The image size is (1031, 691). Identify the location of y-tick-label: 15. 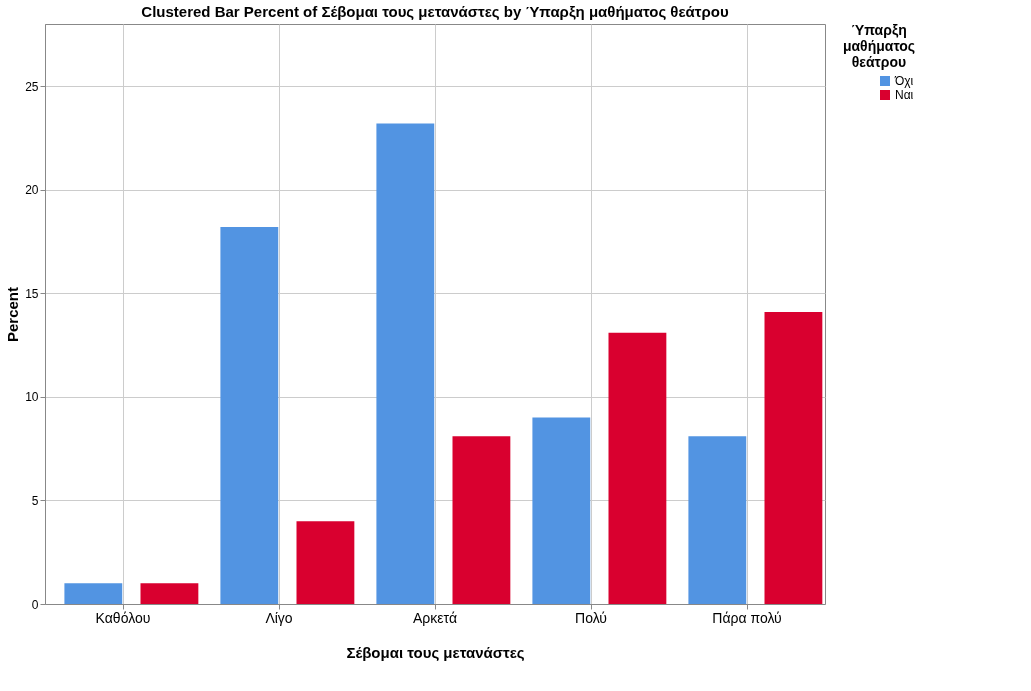
(32, 293).